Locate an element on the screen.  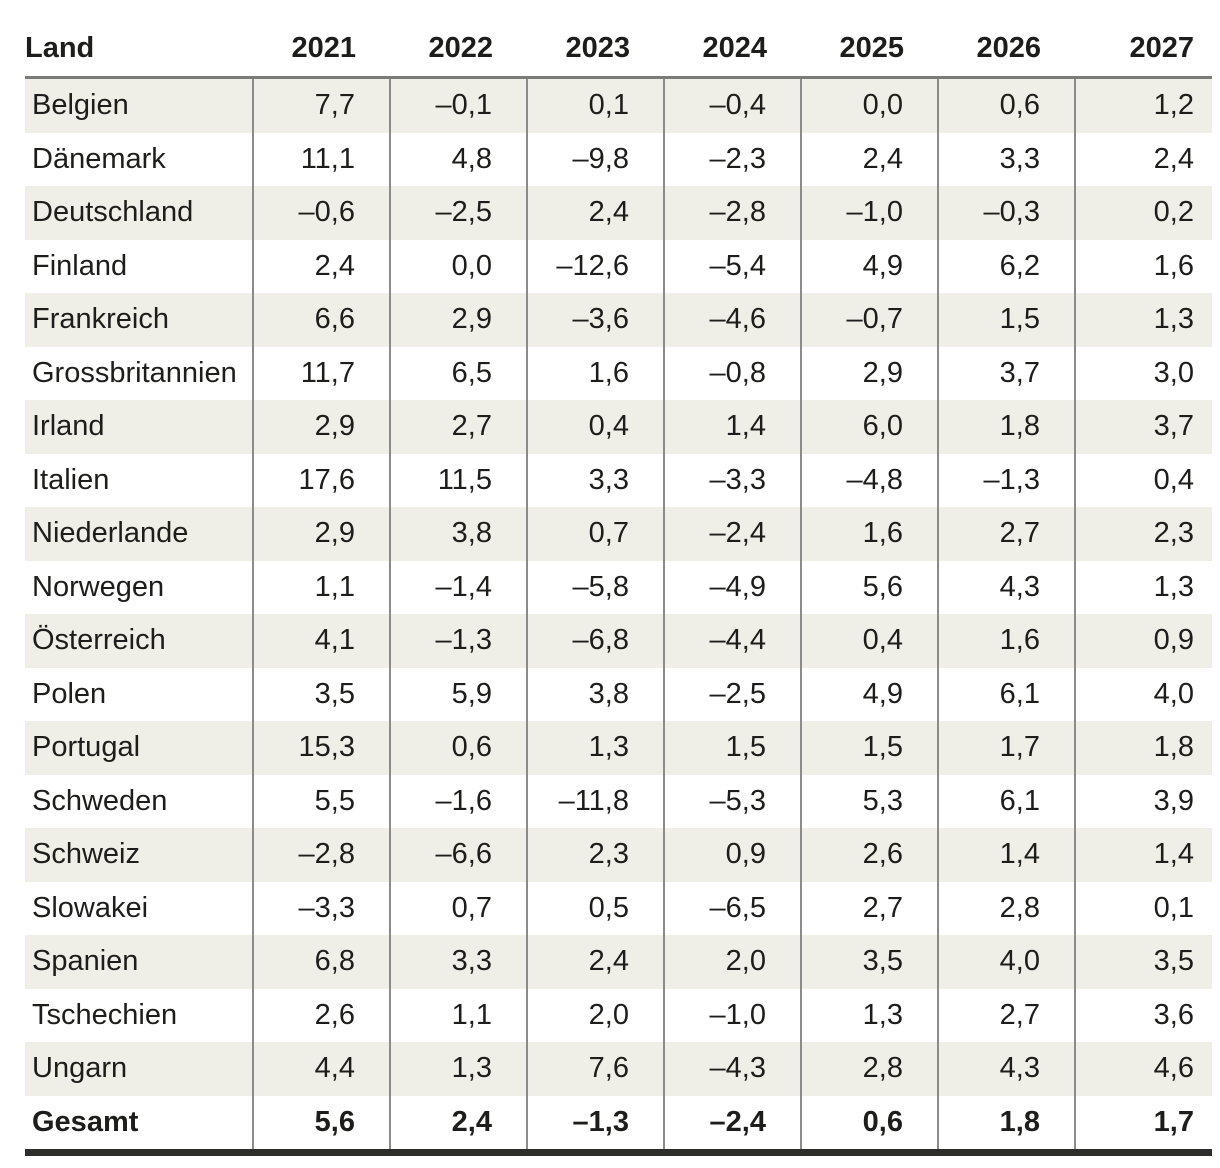
column-header-year: 2026 is located at coordinates (1006, 52).